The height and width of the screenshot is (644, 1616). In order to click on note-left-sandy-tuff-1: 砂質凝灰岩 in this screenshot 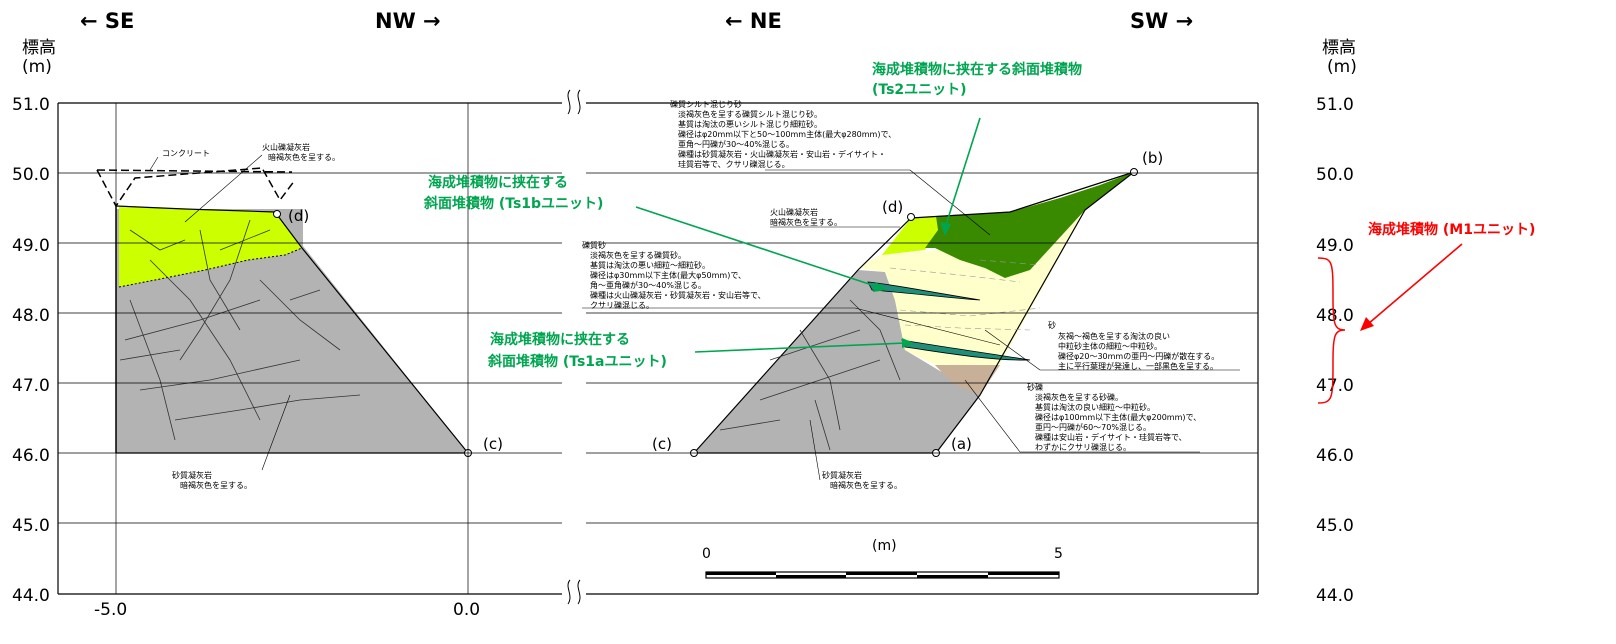, I will do `click(192, 475)`.